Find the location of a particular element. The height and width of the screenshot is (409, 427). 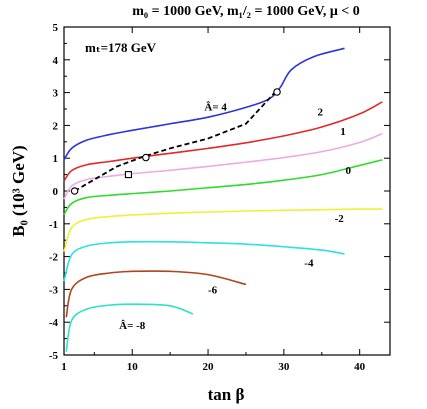

x-axis-label: tan β is located at coordinates (226, 394).